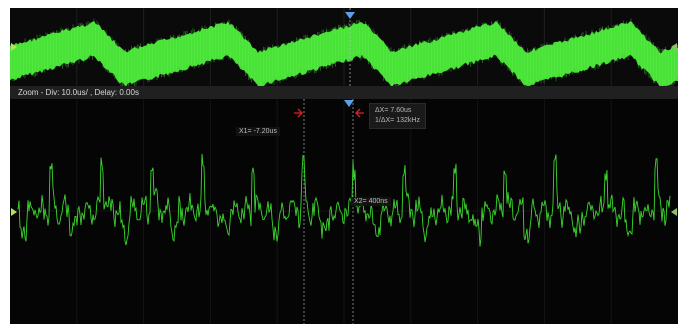 This screenshot has width=686, height=327. What do you see at coordinates (349, 103) in the screenshot?
I see `zoom-trigger-position-icon` at bounding box center [349, 103].